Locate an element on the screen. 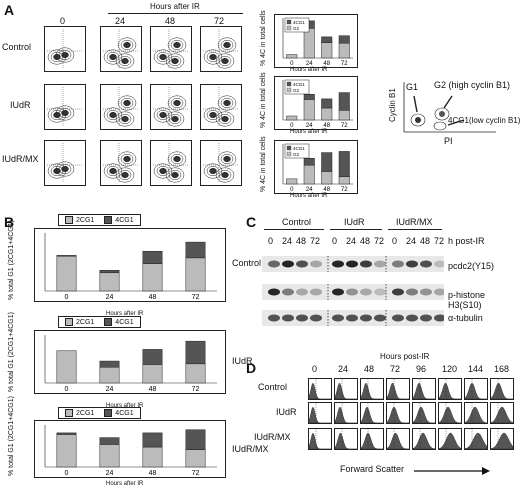 This screenshot has height=489, width=520. c-rule-control is located at coordinates (294, 229).